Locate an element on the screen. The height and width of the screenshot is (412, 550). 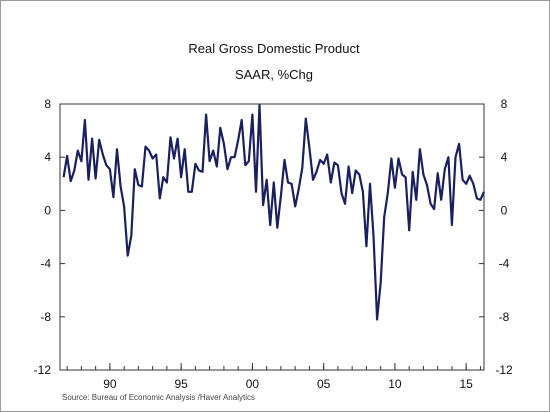
x-tick-label-00: 00 is located at coordinates (253, 384).